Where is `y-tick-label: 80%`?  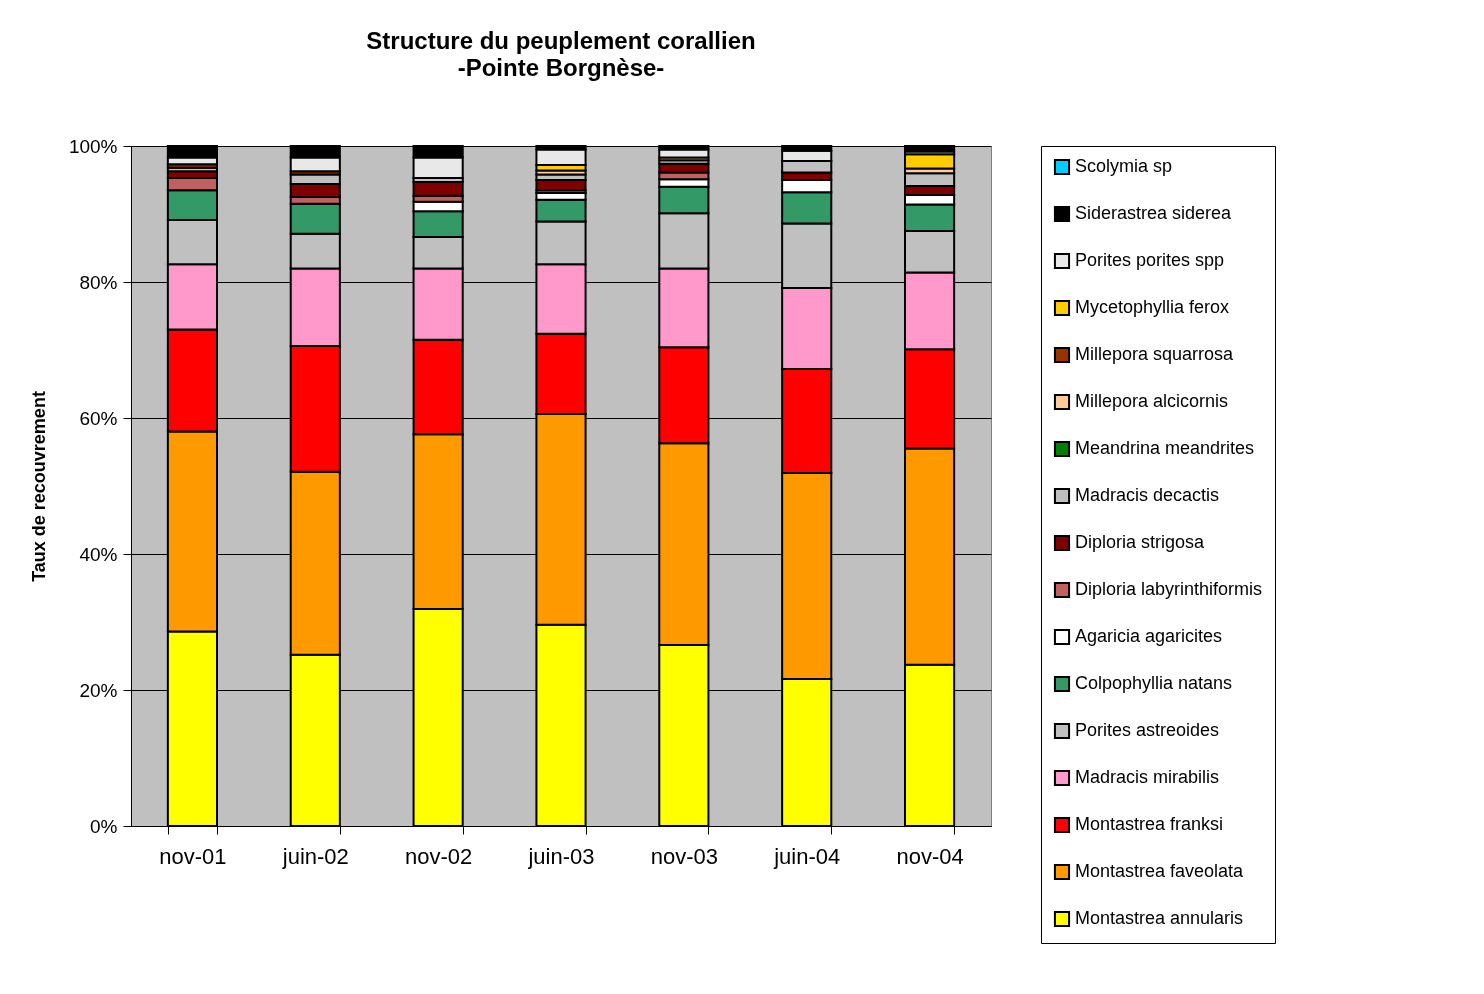
y-tick-label: 80% is located at coordinates (98, 282).